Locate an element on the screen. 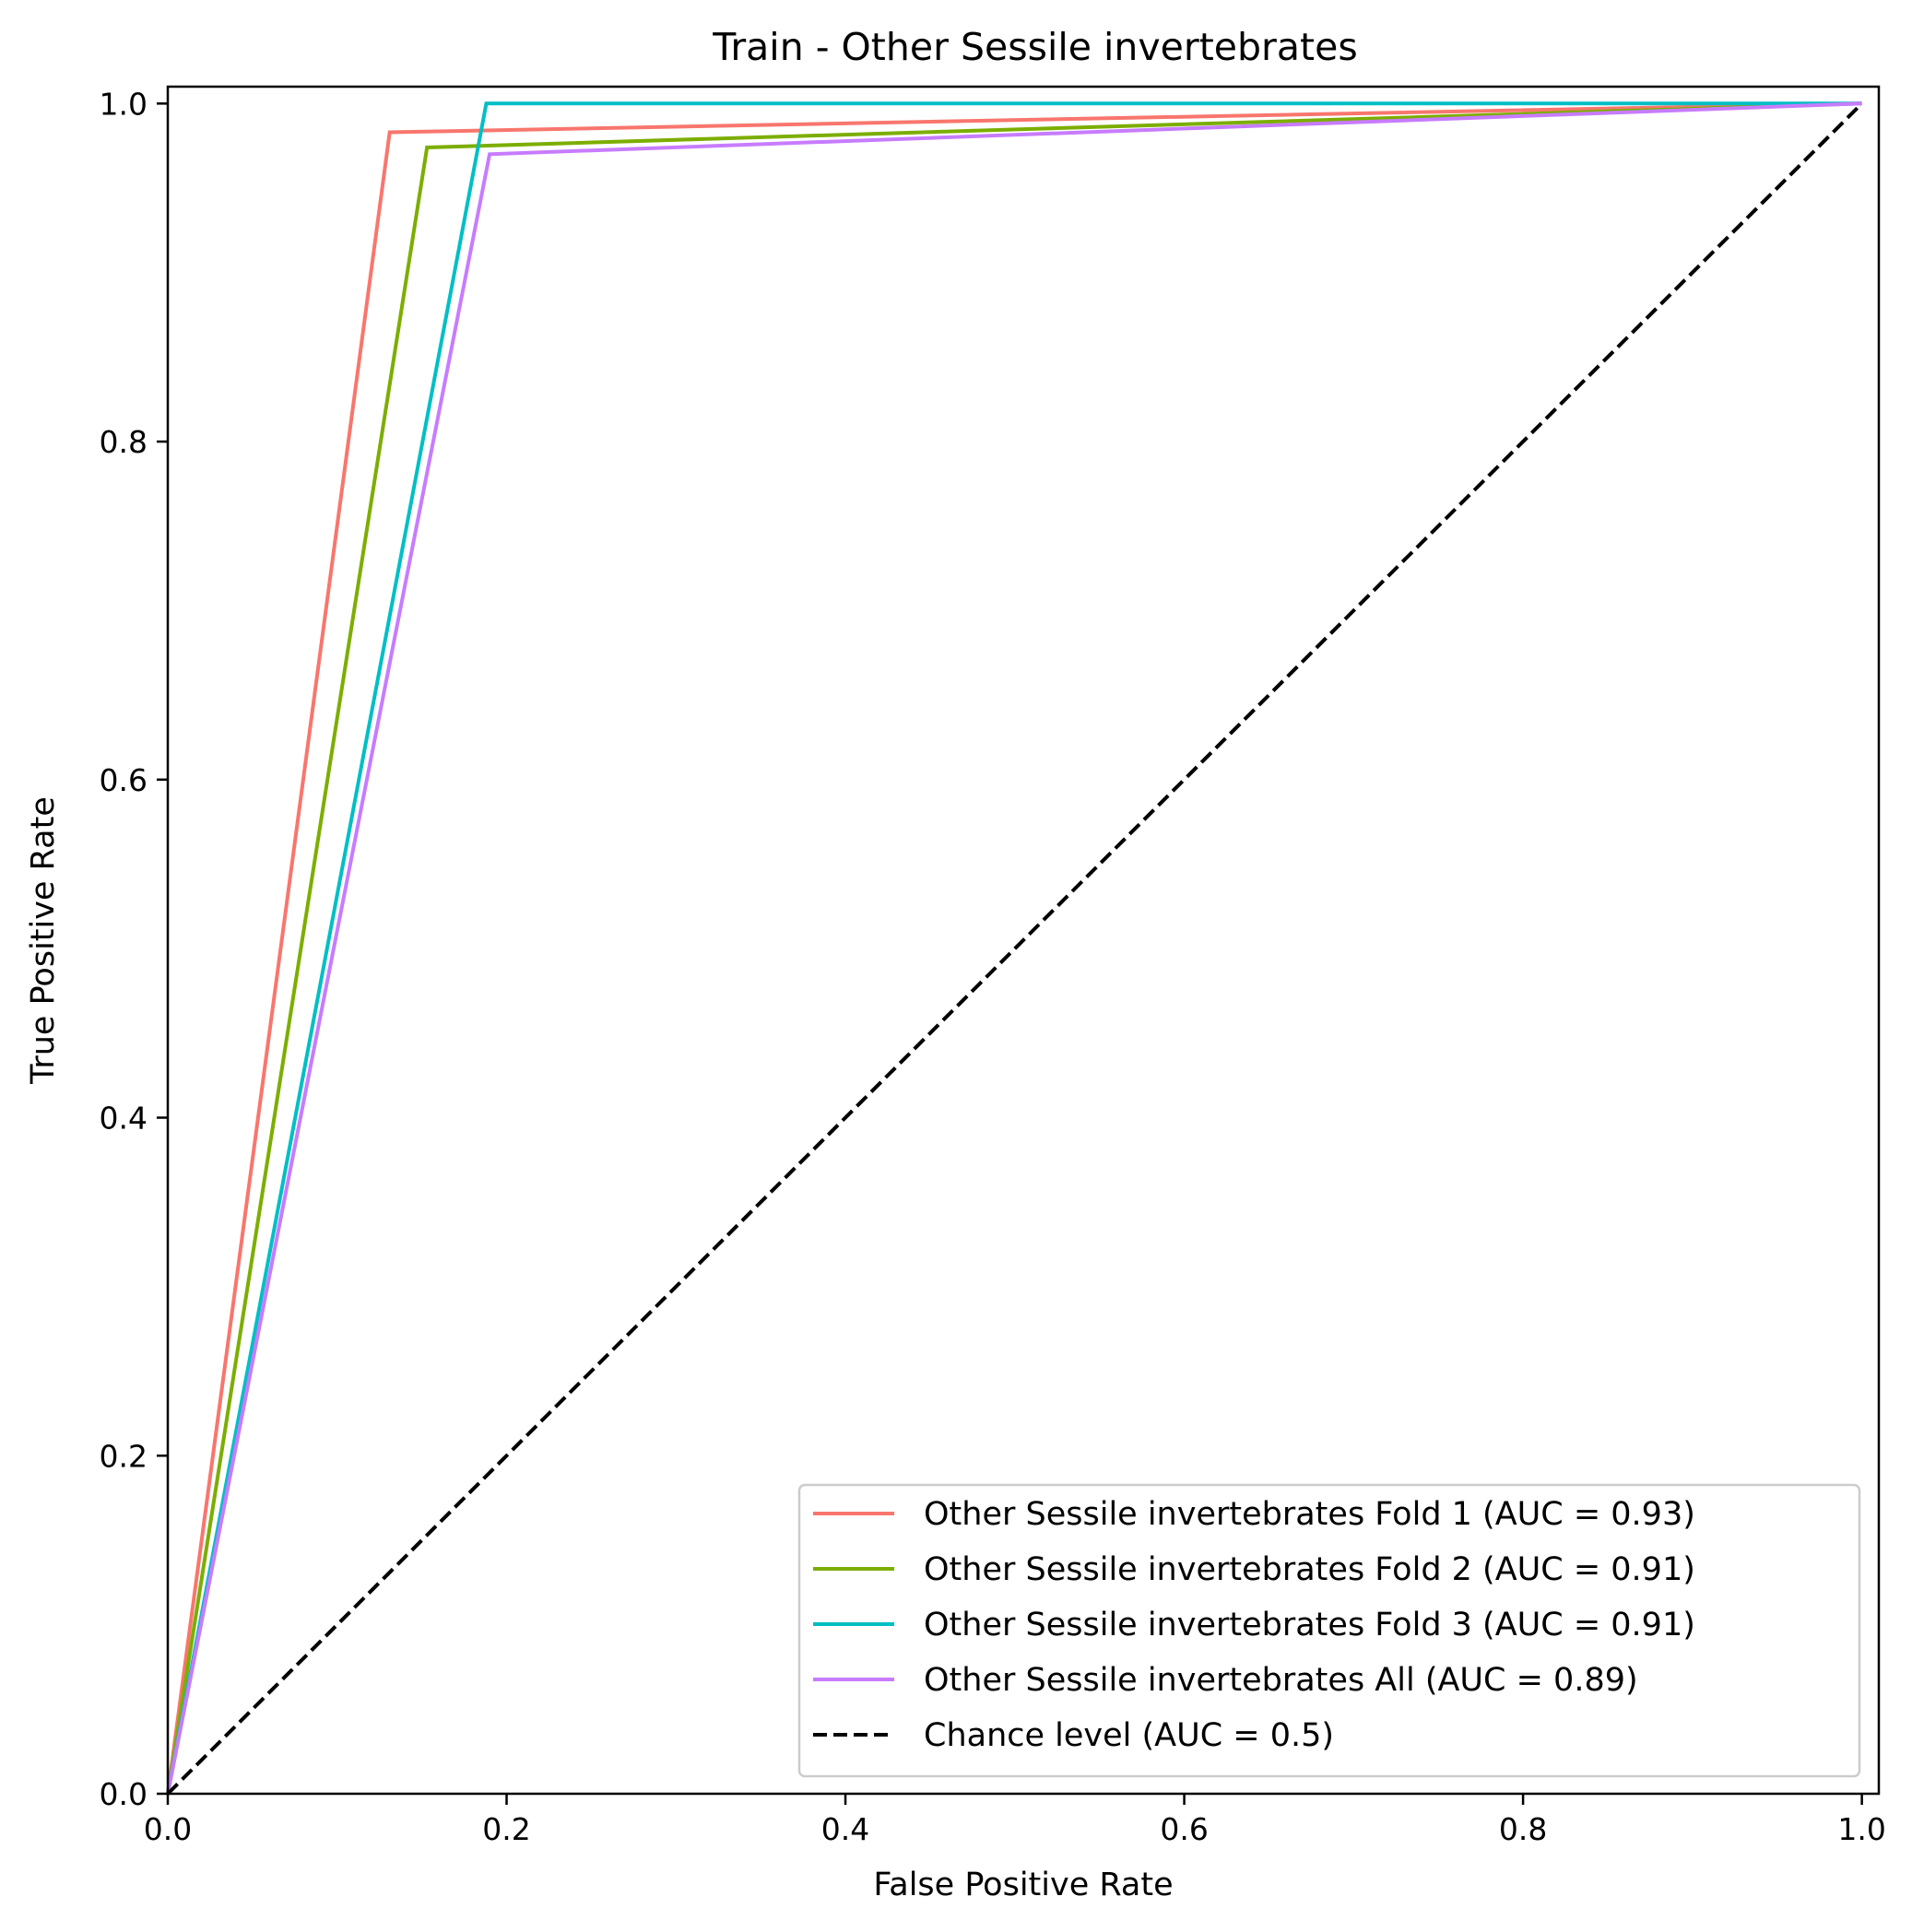 This screenshot has width=1912, height=1932. x-tick-label: 0.0 is located at coordinates (168, 1829).